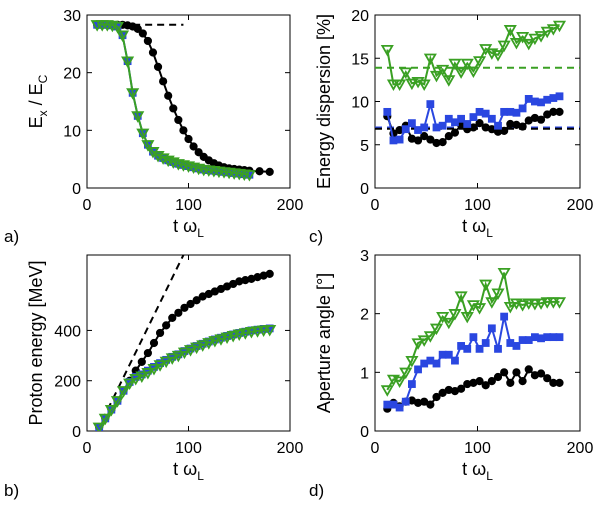  What do you see at coordinates (364, 315) in the screenshot?
I see `y-tick-label: 2` at bounding box center [364, 315].